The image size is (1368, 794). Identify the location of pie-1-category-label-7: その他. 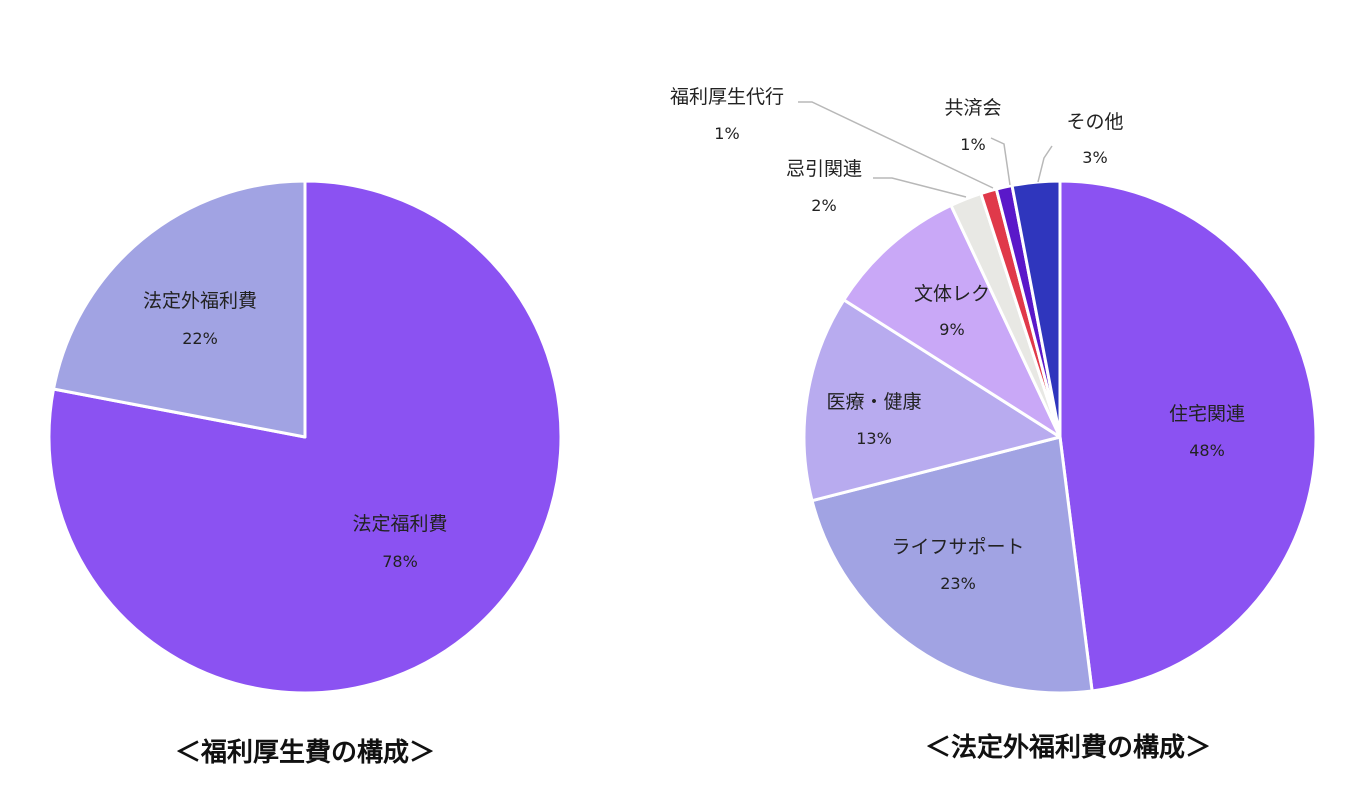
(1094, 122).